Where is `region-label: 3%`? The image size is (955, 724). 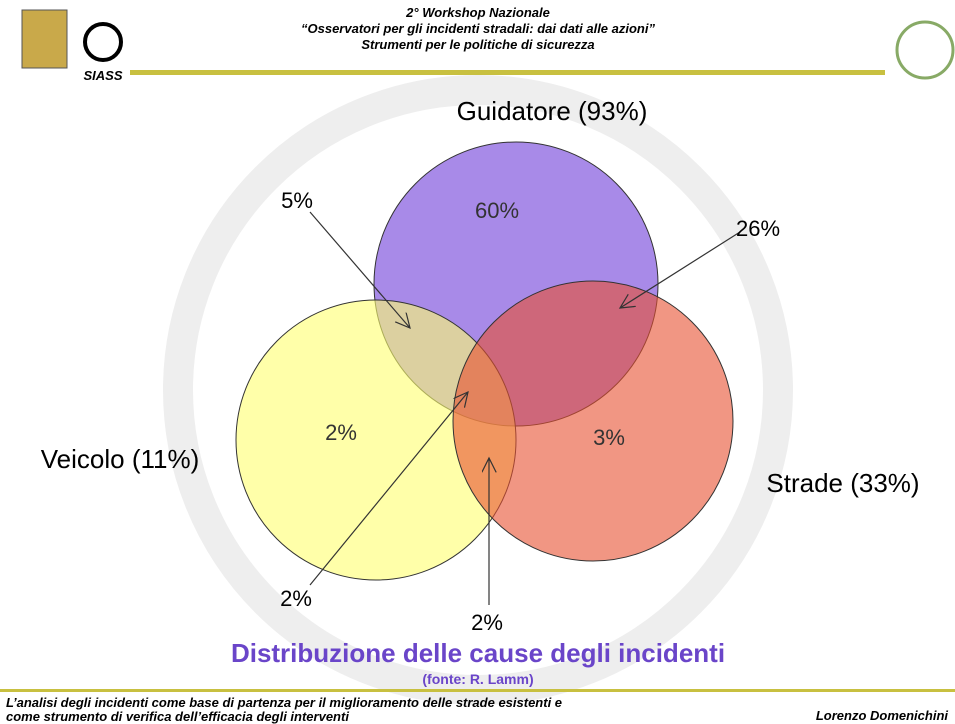 region-label: 3% is located at coordinates (609, 437).